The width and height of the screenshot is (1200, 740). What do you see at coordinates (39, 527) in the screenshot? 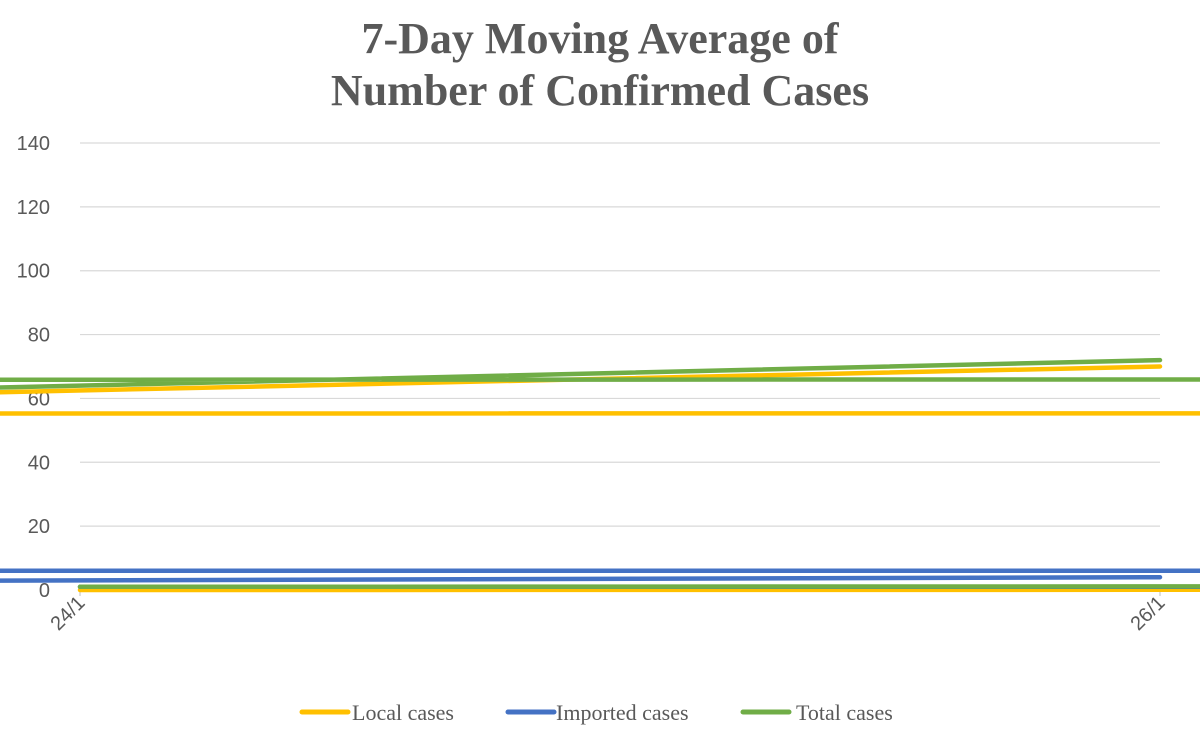
I see `y-tick-label: 20` at bounding box center [39, 527].